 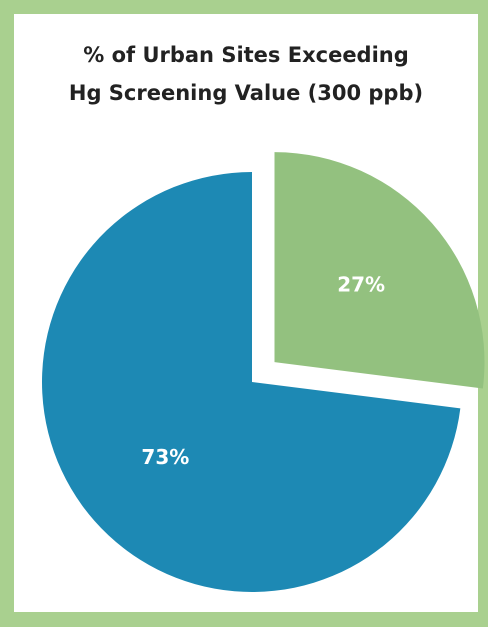 What do you see at coordinates (246, 93) in the screenshot?
I see `chart-title: Hg Screening Value (300 ppb)` at bounding box center [246, 93].